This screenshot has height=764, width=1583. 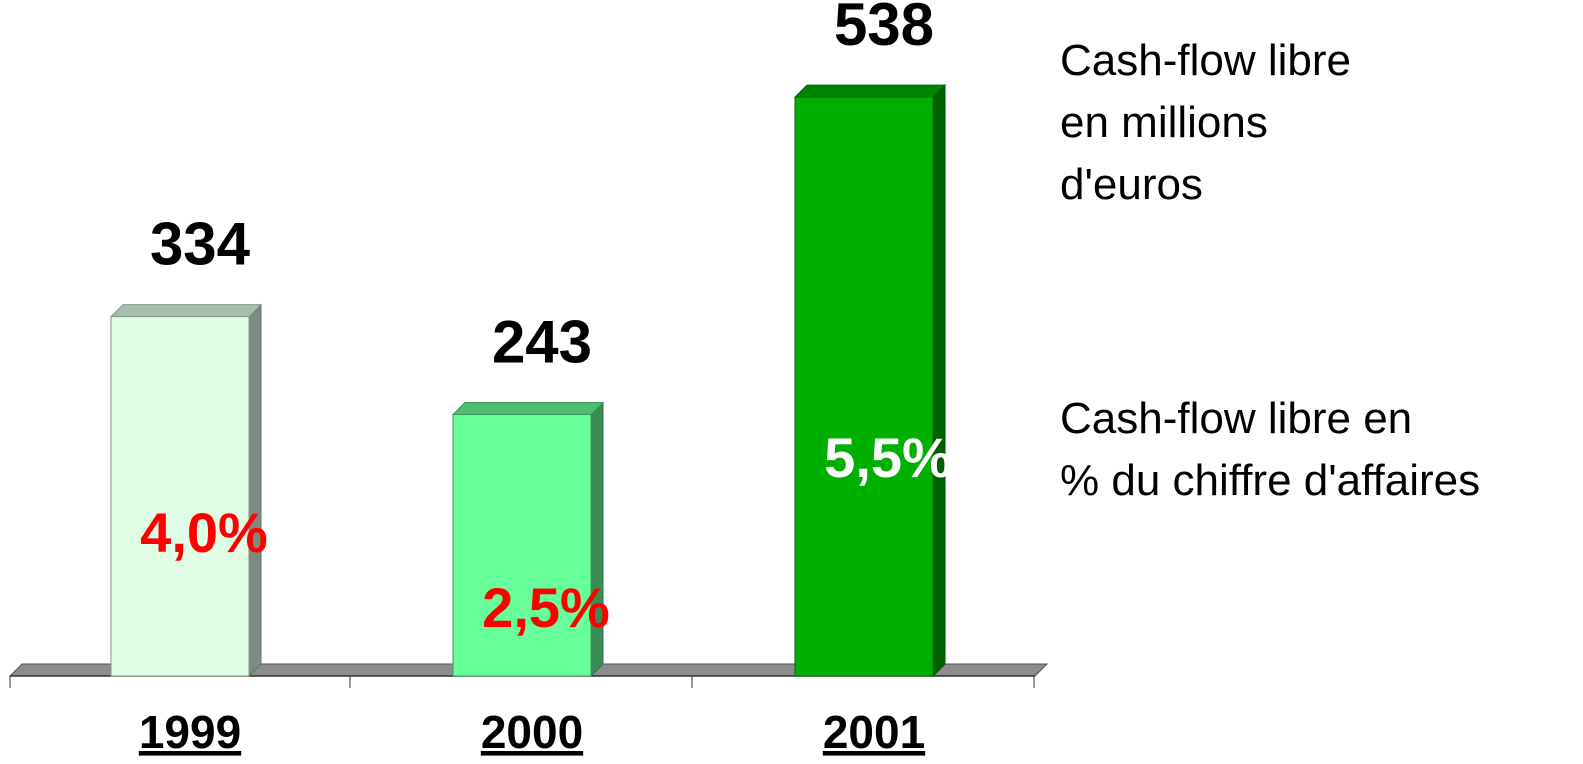 I want to click on x-tick-label: 2001, so click(x=874, y=732).